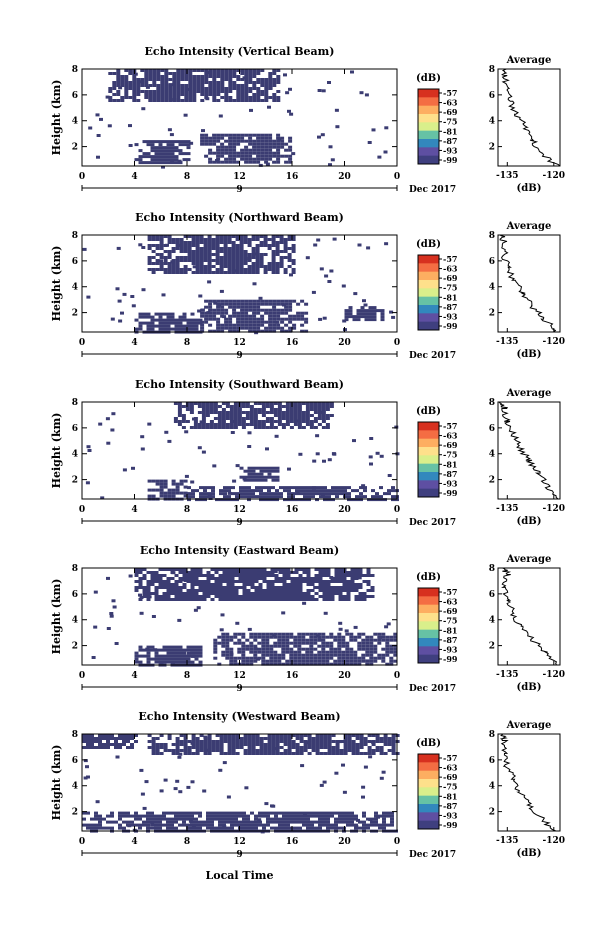  I want to click on x-tick-label: 0, so click(82, 842).